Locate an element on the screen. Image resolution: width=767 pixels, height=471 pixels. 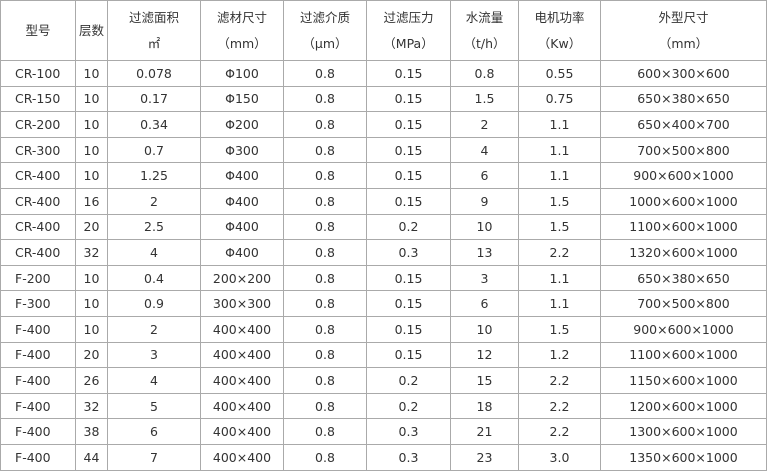
header-cell: 过滤介质 （μm） is located at coordinates (325, 30).